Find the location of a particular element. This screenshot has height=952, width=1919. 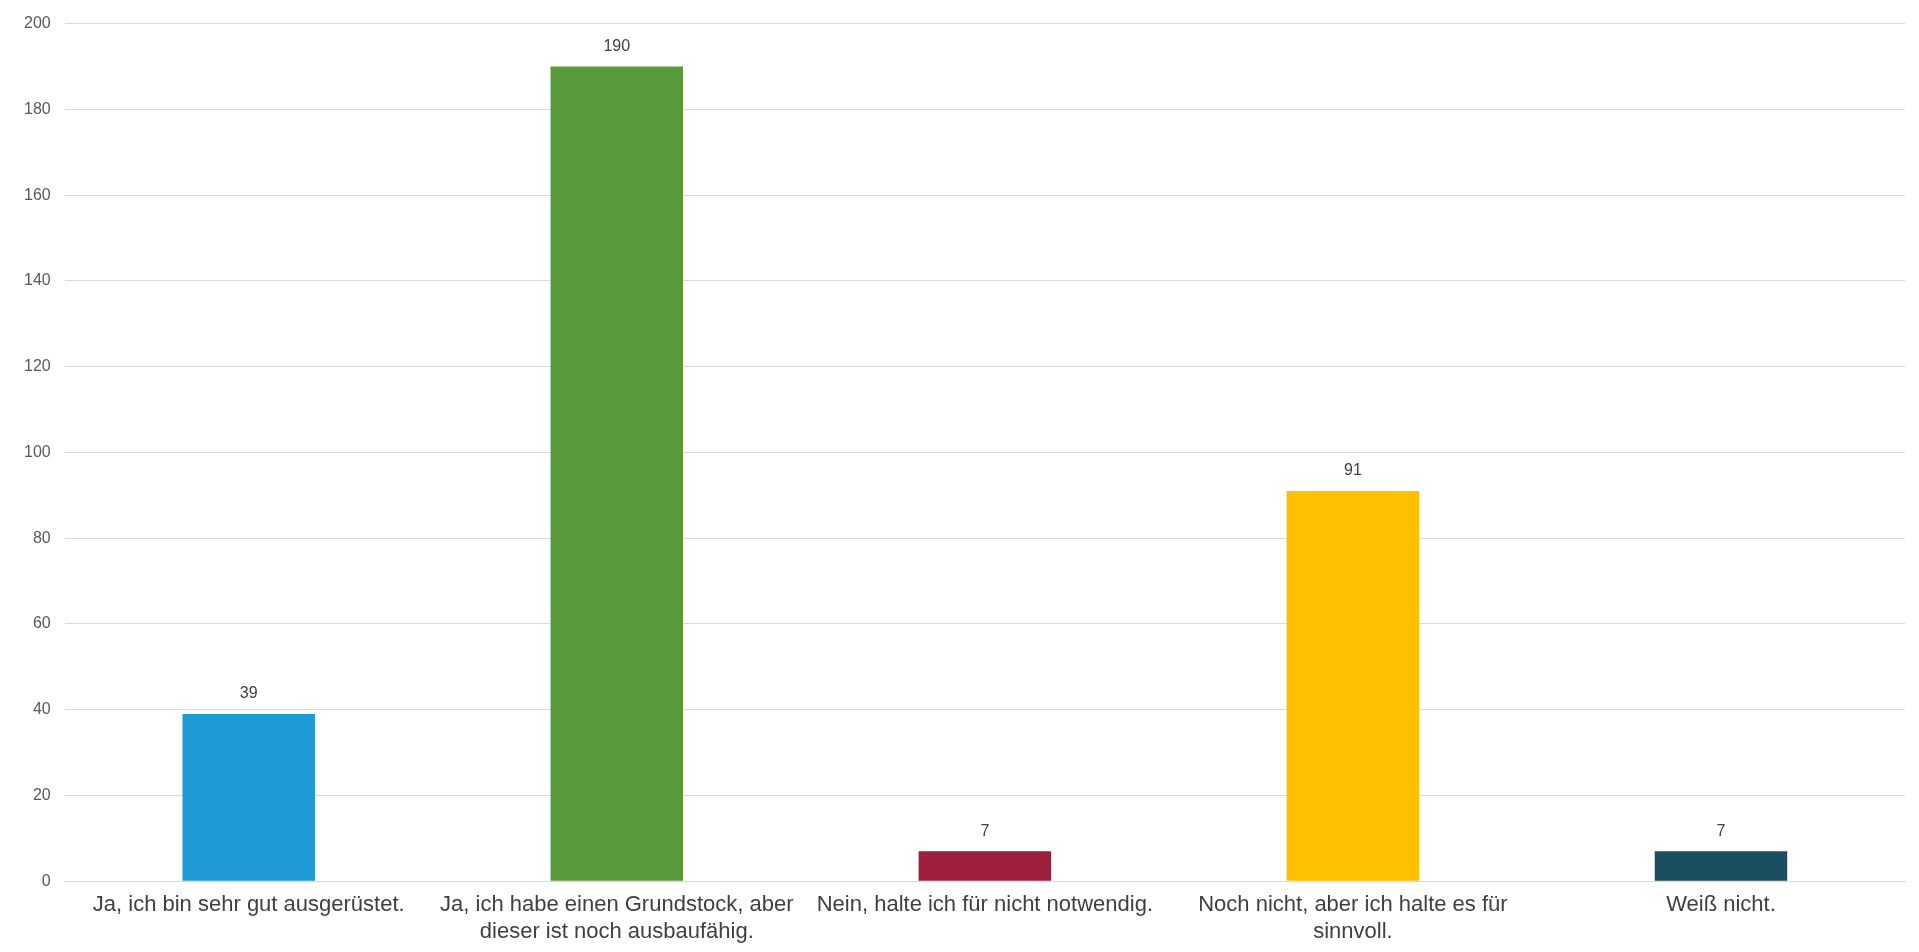

x-tick-label: Ja, ich bin sehr gut ausgerüstet. is located at coordinates (248, 904).